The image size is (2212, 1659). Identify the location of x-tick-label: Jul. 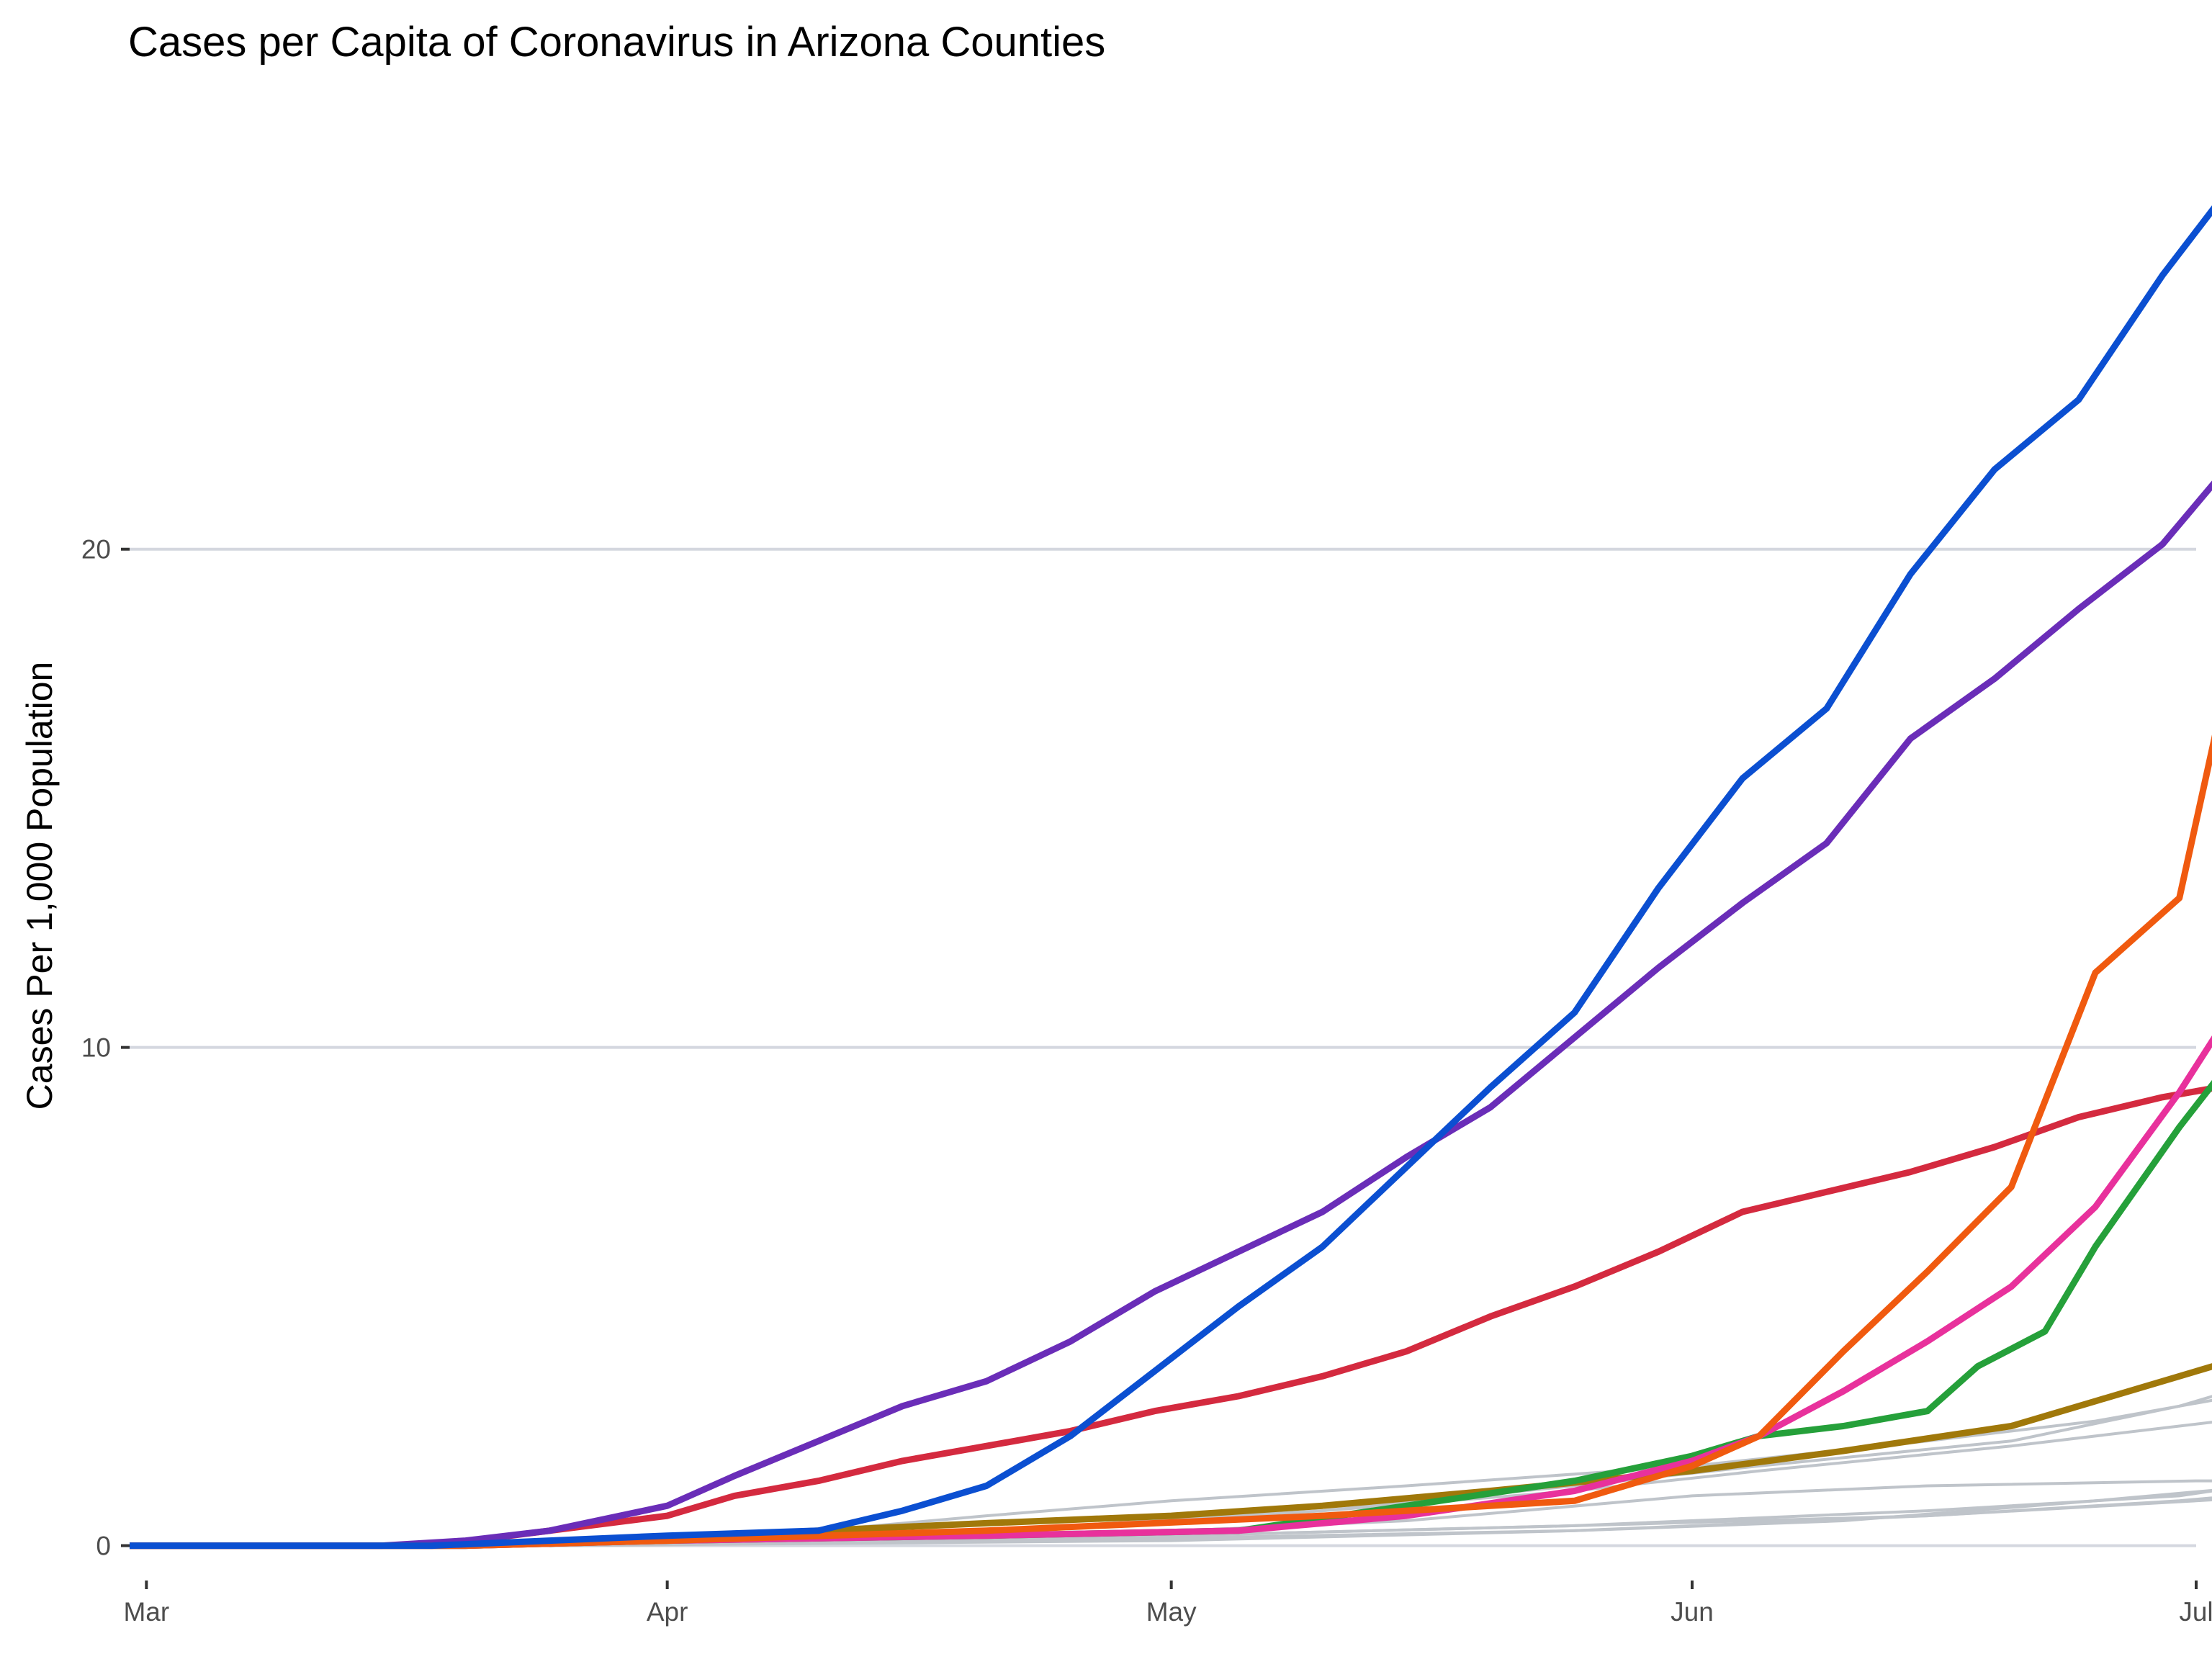
(2195, 1612).